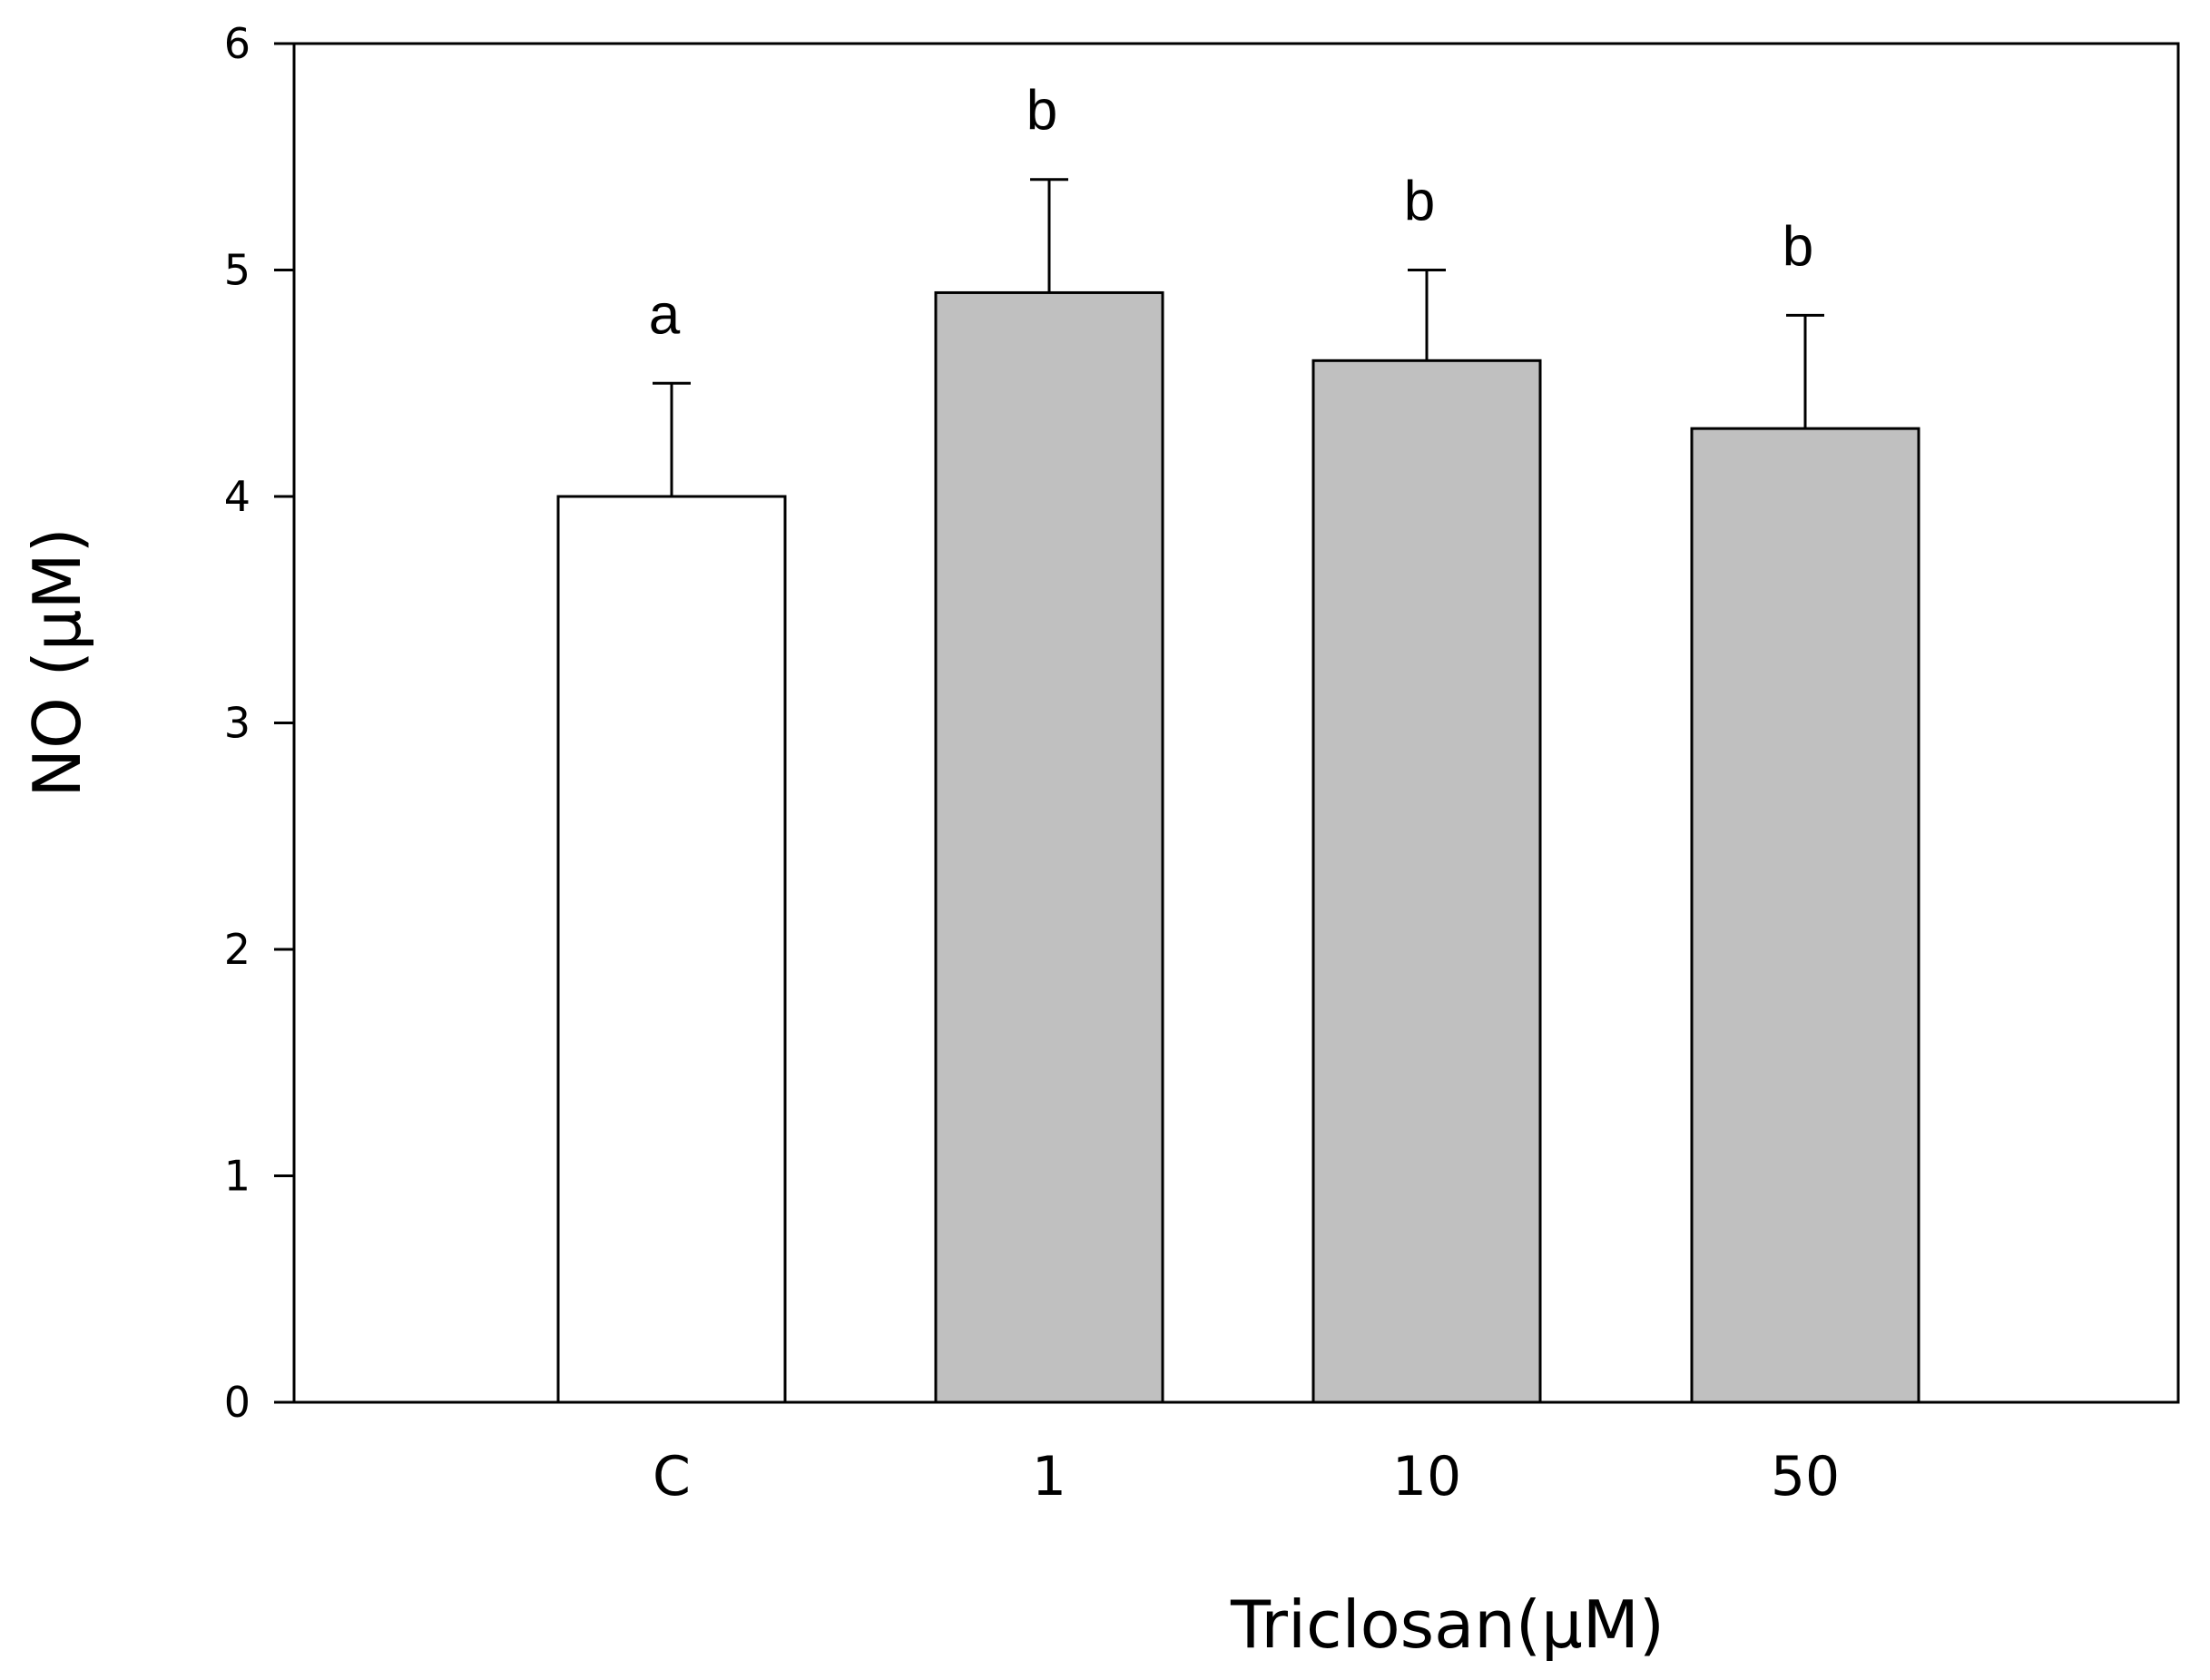  What do you see at coordinates (1806, 1476) in the screenshot?
I see `x-tick-label: 50` at bounding box center [1806, 1476].